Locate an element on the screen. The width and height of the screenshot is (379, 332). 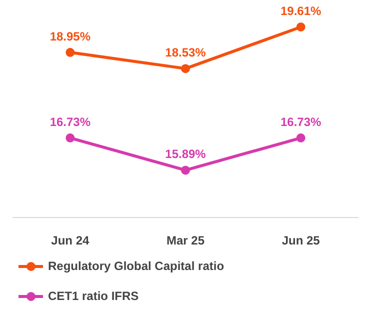
data-label: 19.61% is located at coordinates (301, 11).